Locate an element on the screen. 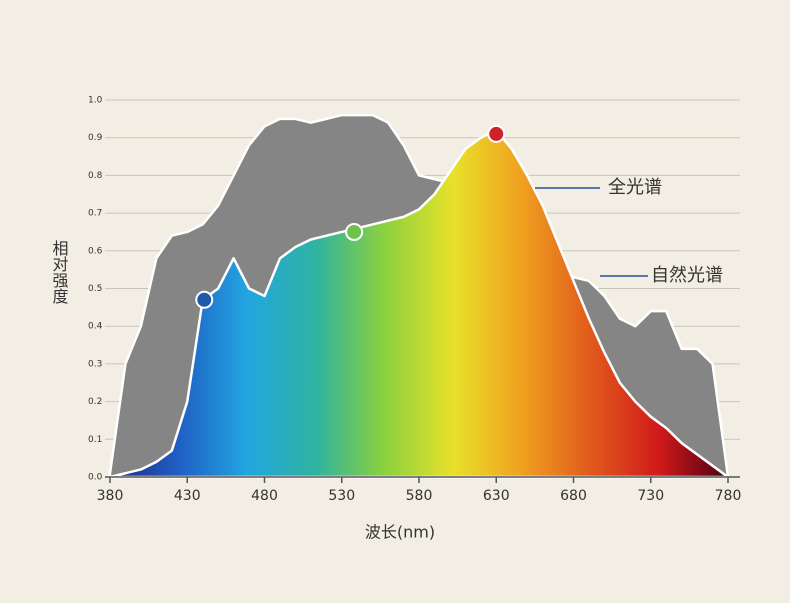 Image resolution: width=790 pixels, height=603 pixels. legend-label: 全光谱 is located at coordinates (635, 187).